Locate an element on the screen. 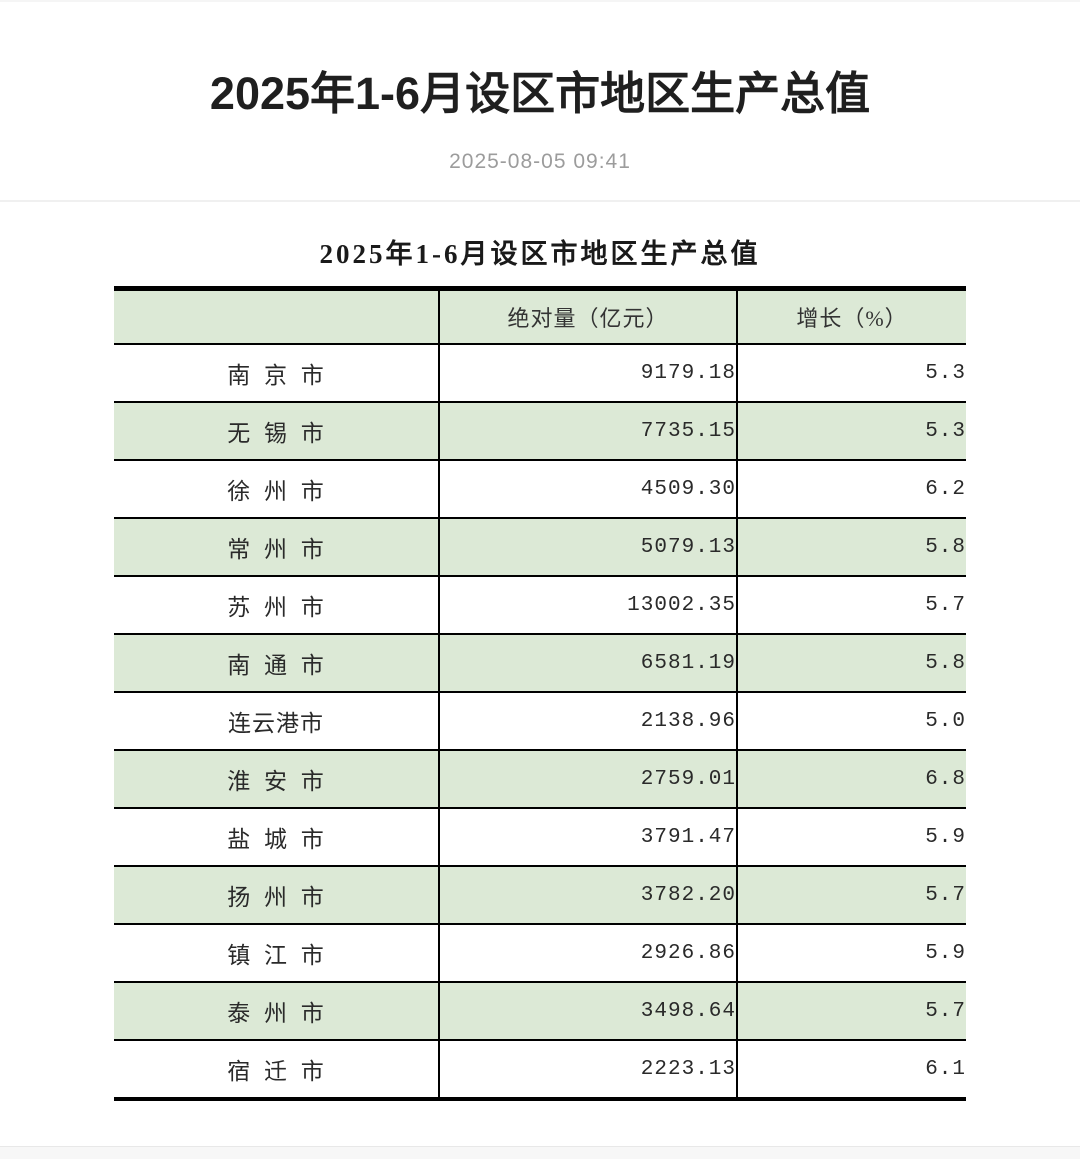  table-row: 镇 江 市 2926.86 5.9 is located at coordinates (540, 953).